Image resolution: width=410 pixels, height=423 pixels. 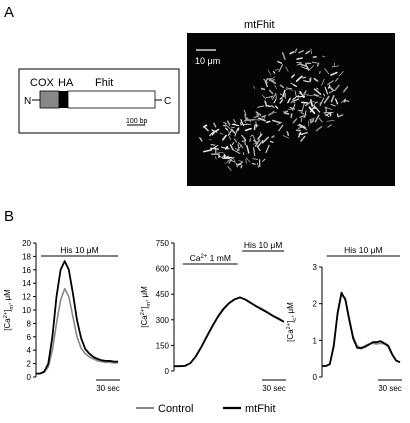 I want to click on c-terminus-label: C, so click(x=167, y=101).